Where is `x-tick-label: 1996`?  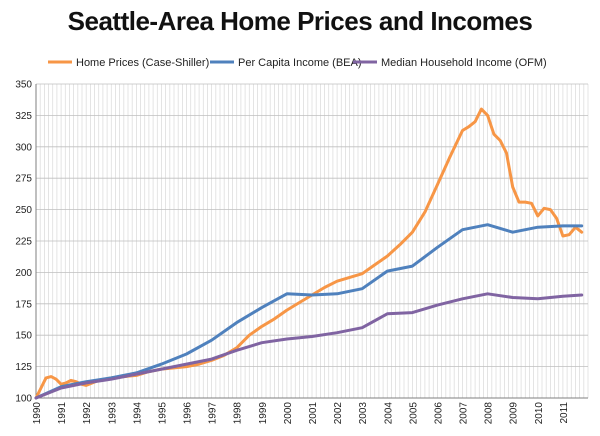 x-tick-label: 1996 is located at coordinates (188, 413).